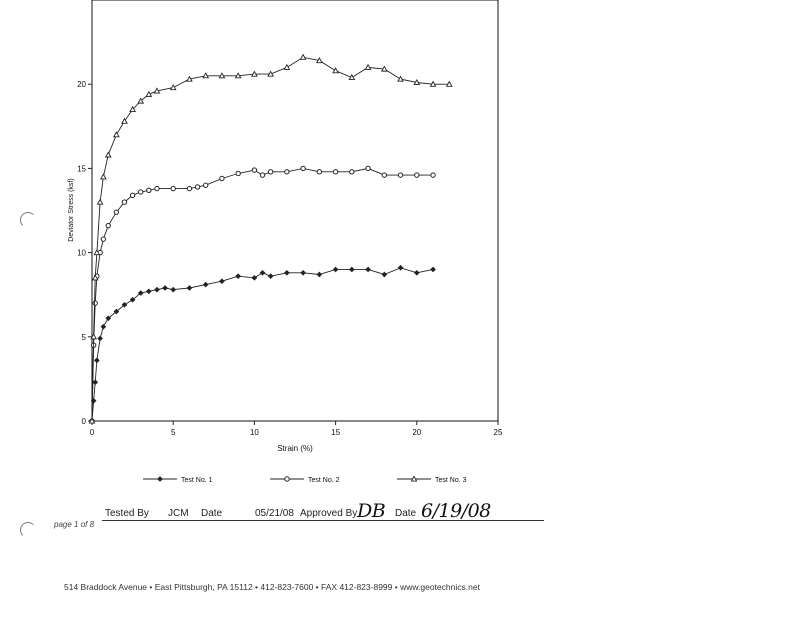  I want to click on legend-label: Test No. 3, so click(451, 480).